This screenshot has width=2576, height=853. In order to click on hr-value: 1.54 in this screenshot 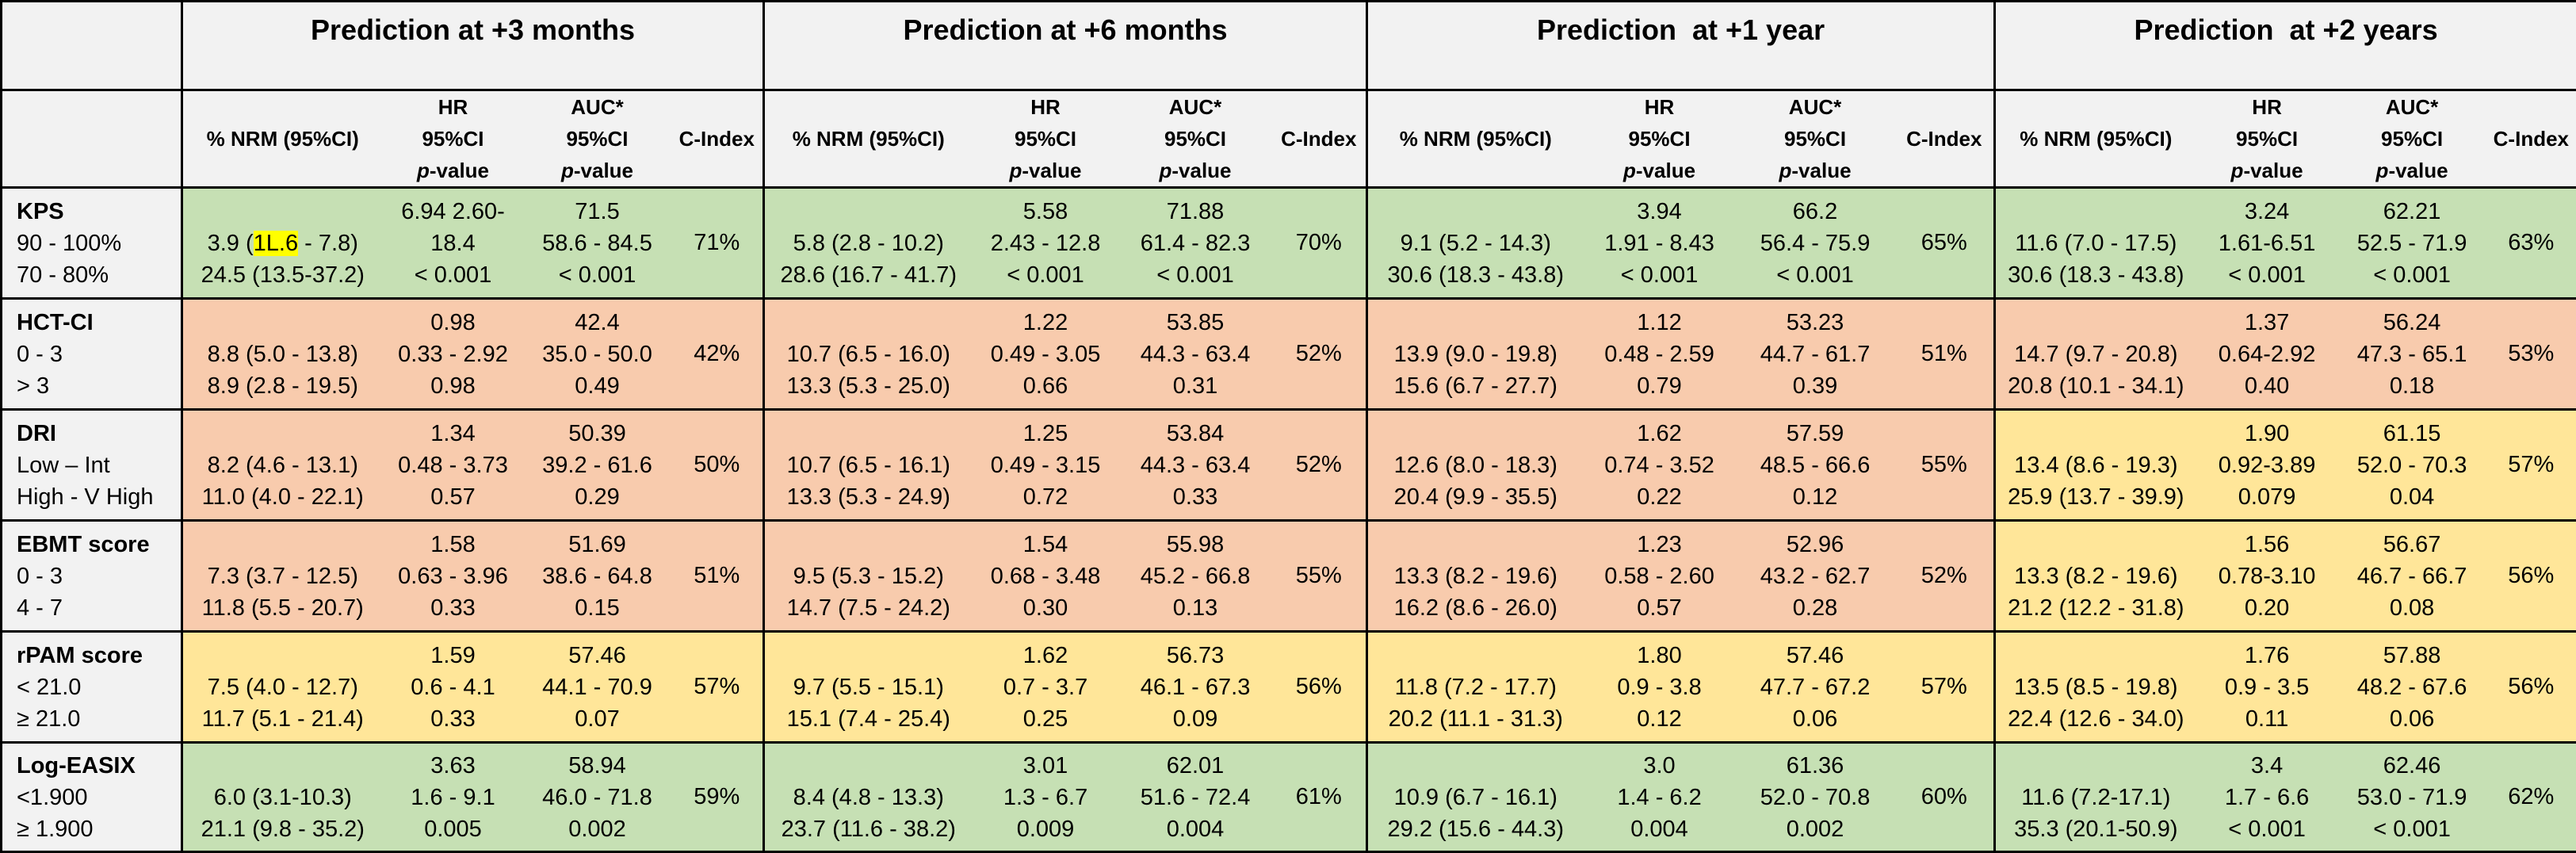, I will do `click(1046, 544)`.